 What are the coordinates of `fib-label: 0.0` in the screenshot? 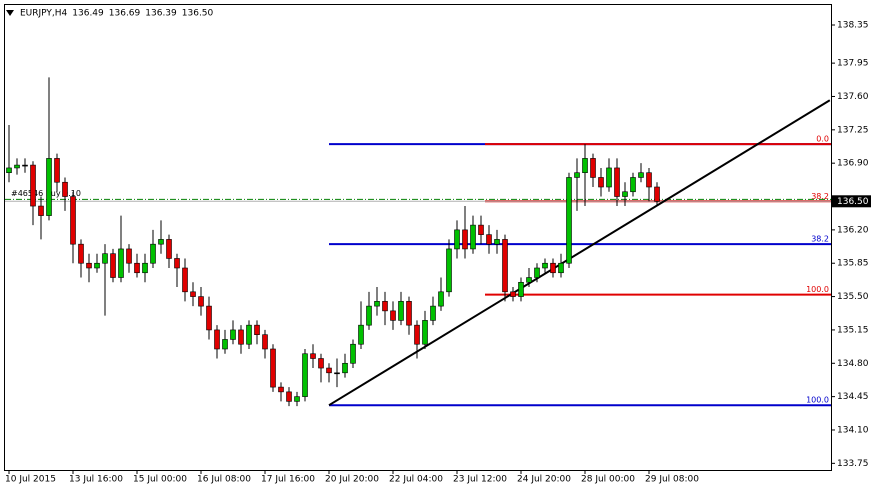 It's located at (822, 139).